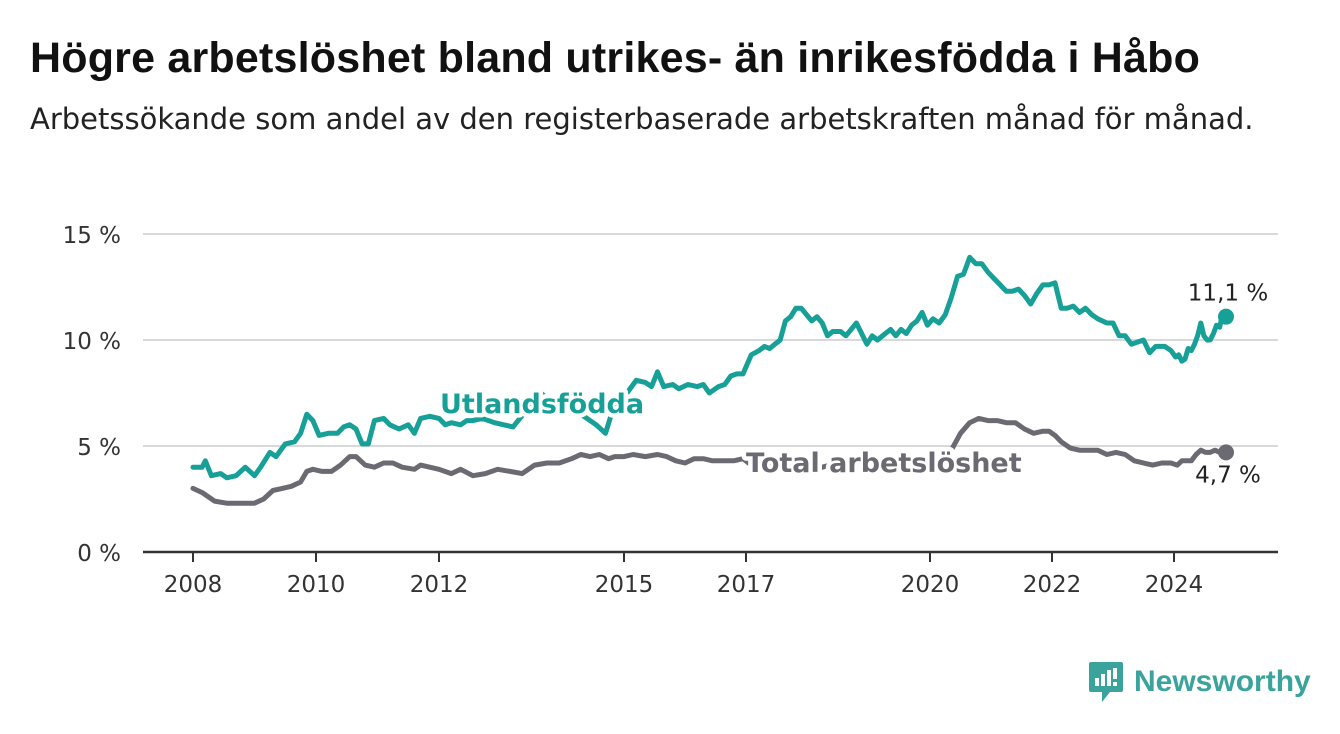 Image resolution: width=1340 pixels, height=734 pixels. What do you see at coordinates (710, 574) in the screenshot?
I see `x-axis: 2008 2010 2012 2015 2017 2020 2022 2024` at bounding box center [710, 574].